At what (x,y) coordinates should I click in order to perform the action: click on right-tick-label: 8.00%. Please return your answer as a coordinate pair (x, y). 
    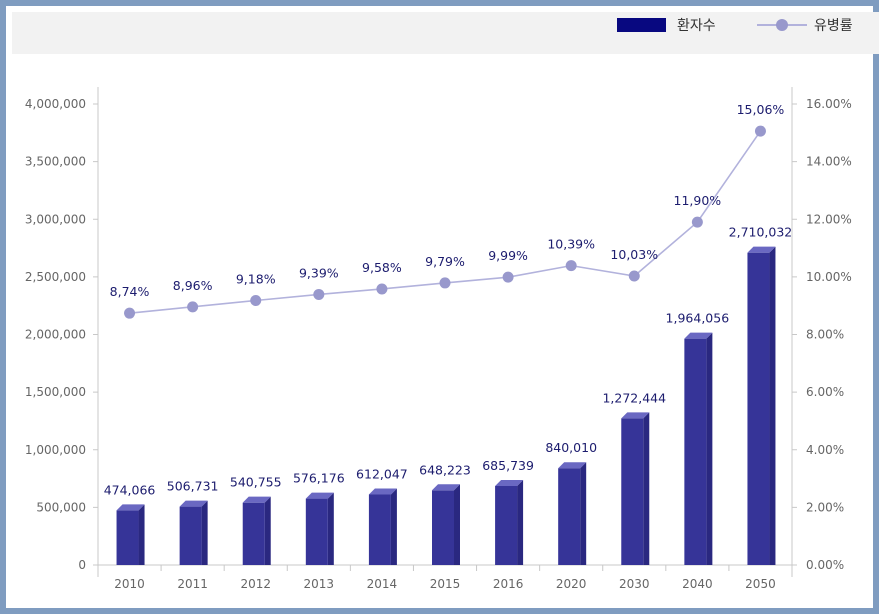
    Looking at the image, I should click on (825, 335).